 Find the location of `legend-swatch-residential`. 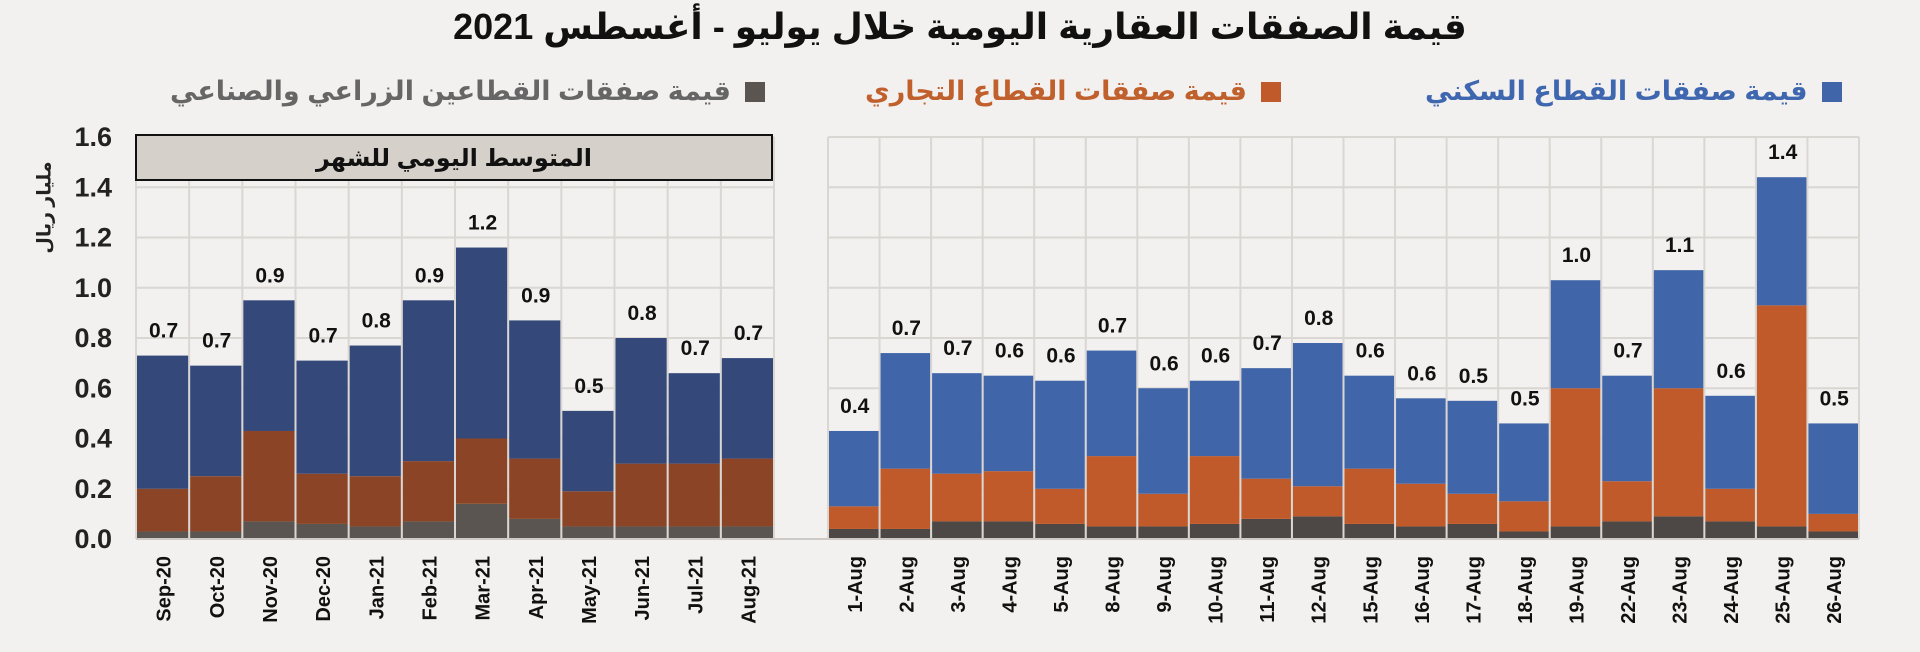

legend-swatch-residential is located at coordinates (1831, 91).